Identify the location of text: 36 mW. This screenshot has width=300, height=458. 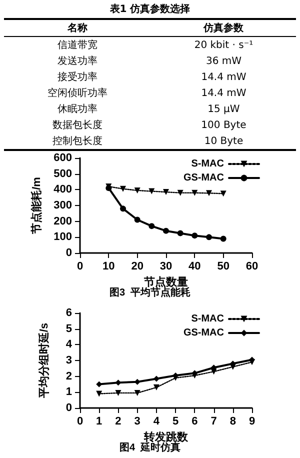
(223, 61).